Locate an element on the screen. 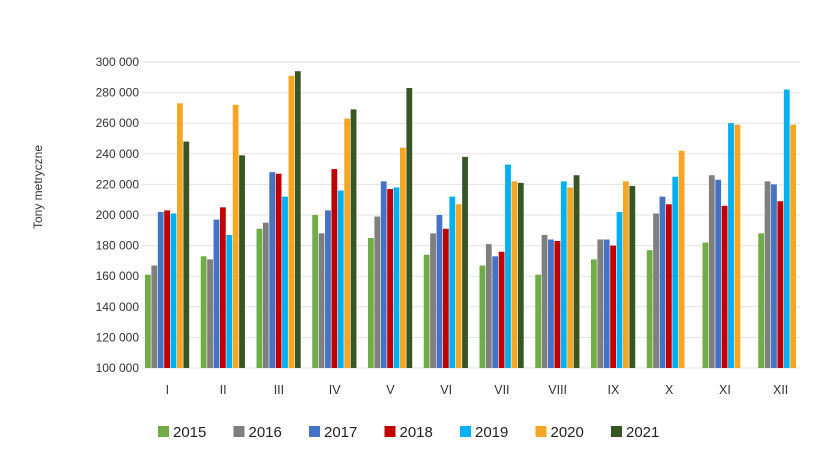 This screenshot has width=820, height=462. legend-label: 2018 is located at coordinates (416, 432).